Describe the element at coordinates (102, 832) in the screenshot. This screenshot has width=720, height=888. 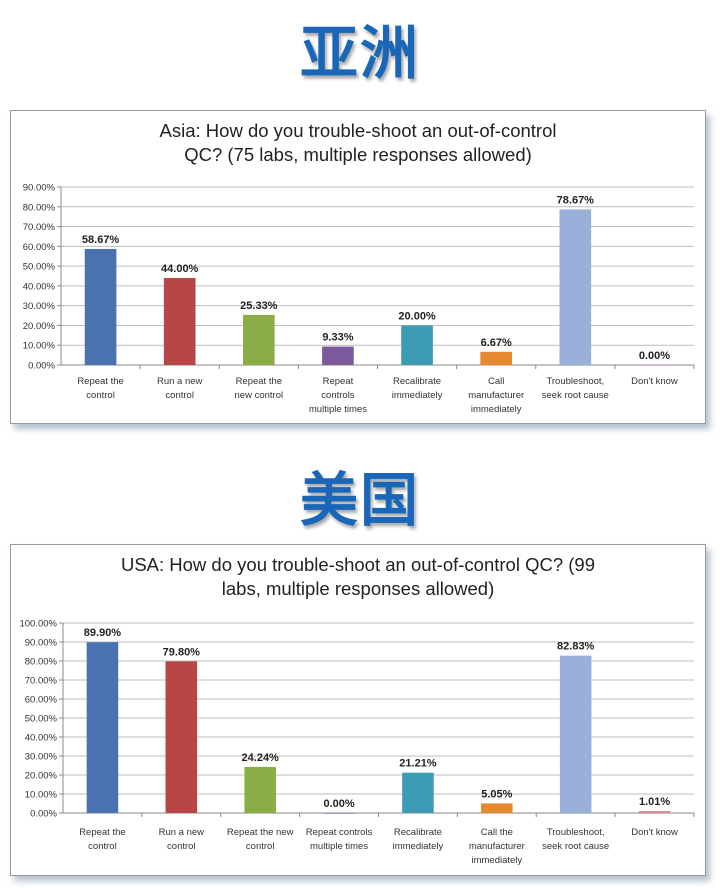
I see `usa-category-label: Repeat the` at that location.